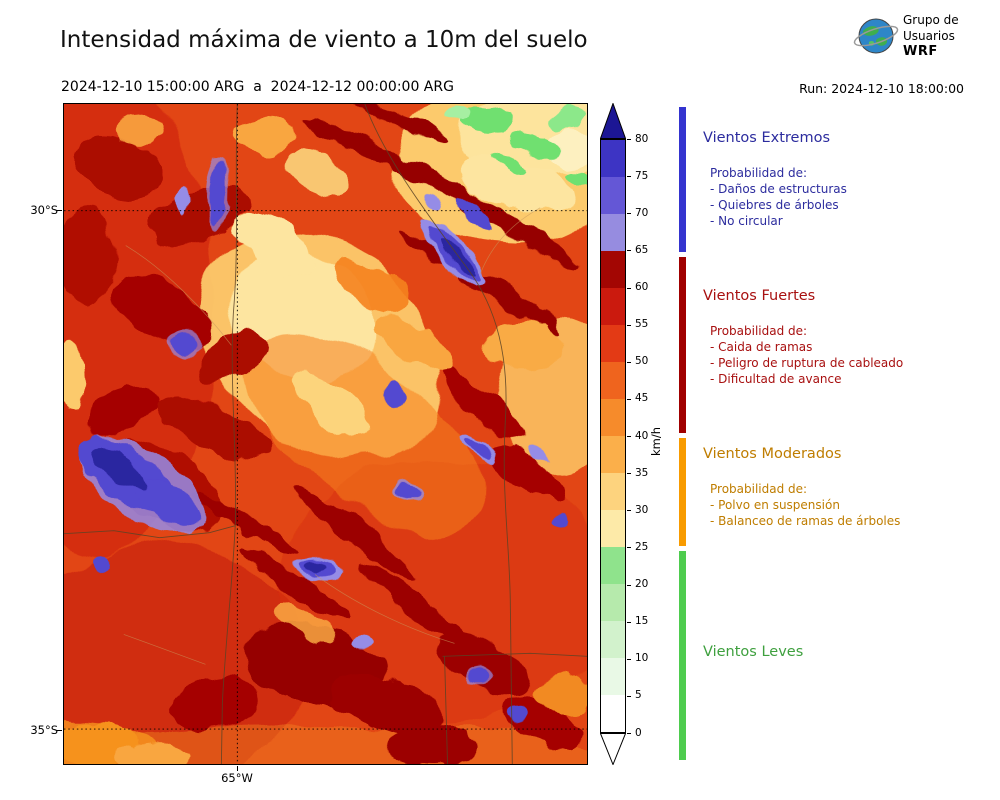 The image size is (1000, 800). What do you see at coordinates (59, 210) in the screenshot?
I see `lat-tick-mark-30s` at bounding box center [59, 210].